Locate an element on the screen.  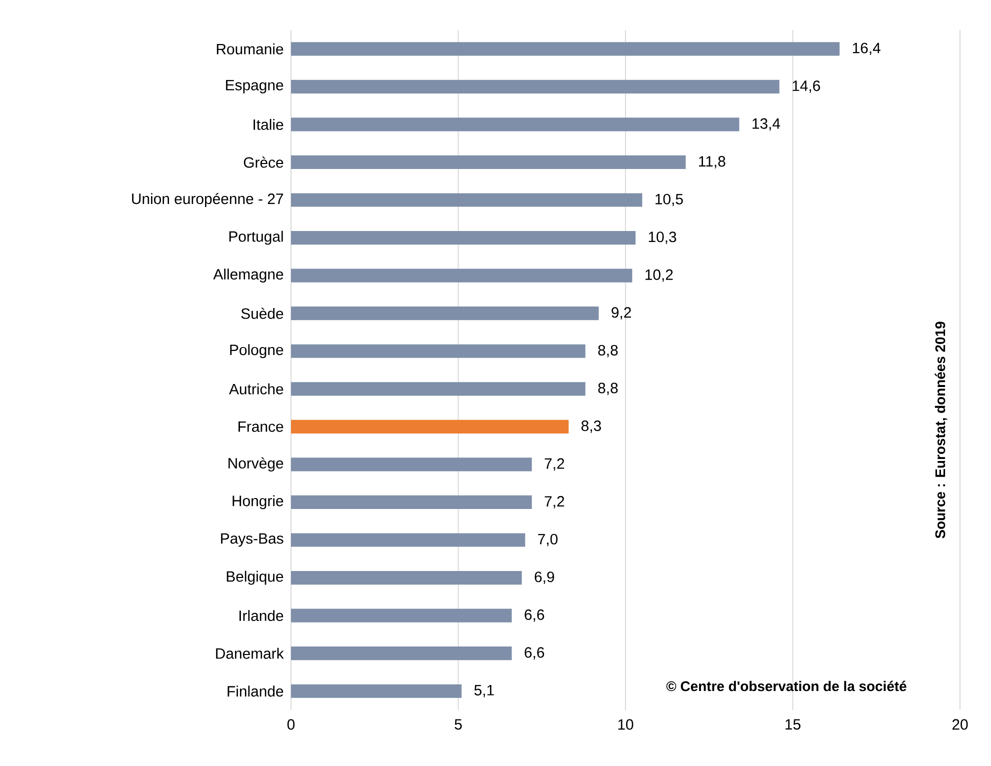
data-label: 10,3 is located at coordinates (662, 238).